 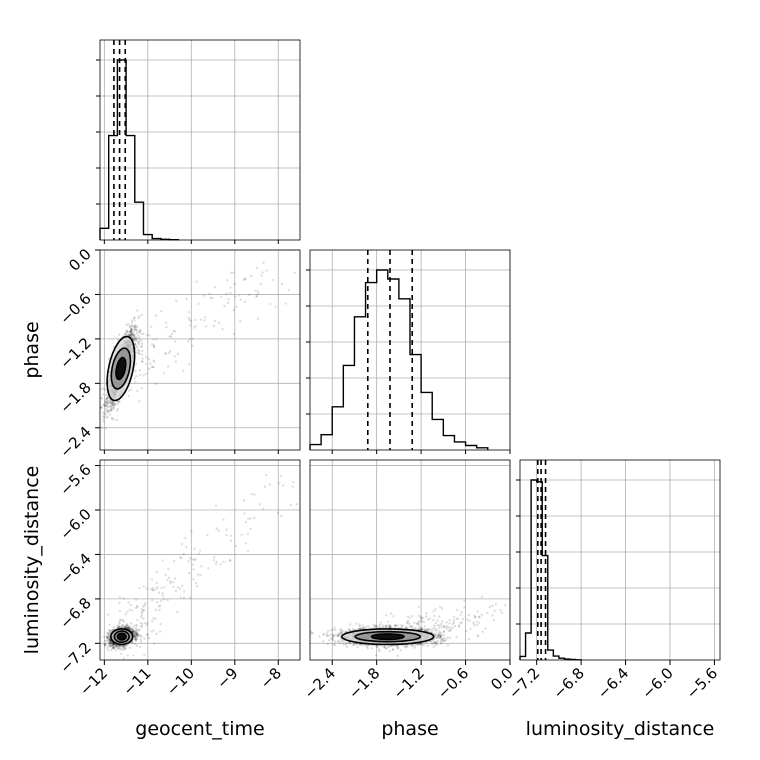 I want to click on scatter-panel-phase-luminosity_distance, so click(x=410, y=560).